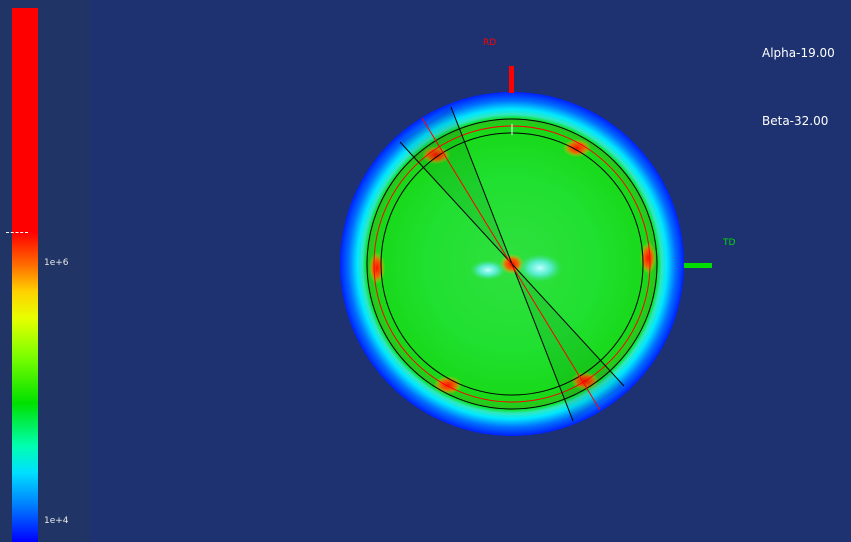  What do you see at coordinates (698, 265) in the screenshot?
I see `td-axis-marker` at bounding box center [698, 265].